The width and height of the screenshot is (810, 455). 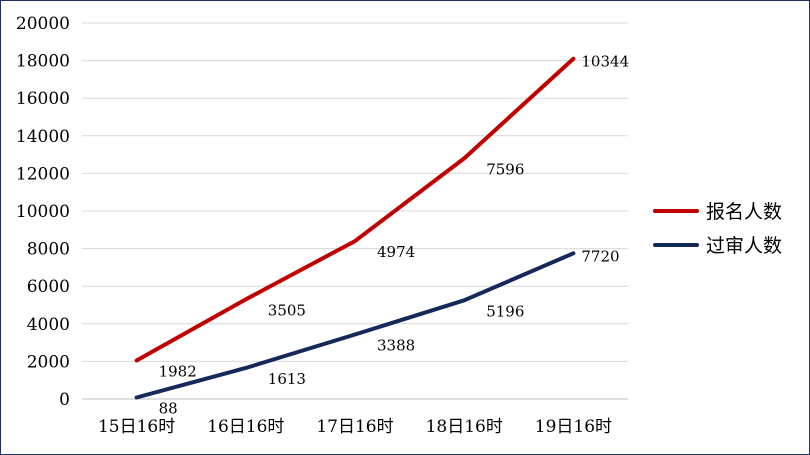 What do you see at coordinates (48, 250) in the screenshot?
I see `y-tick-label: 8000` at bounding box center [48, 250].